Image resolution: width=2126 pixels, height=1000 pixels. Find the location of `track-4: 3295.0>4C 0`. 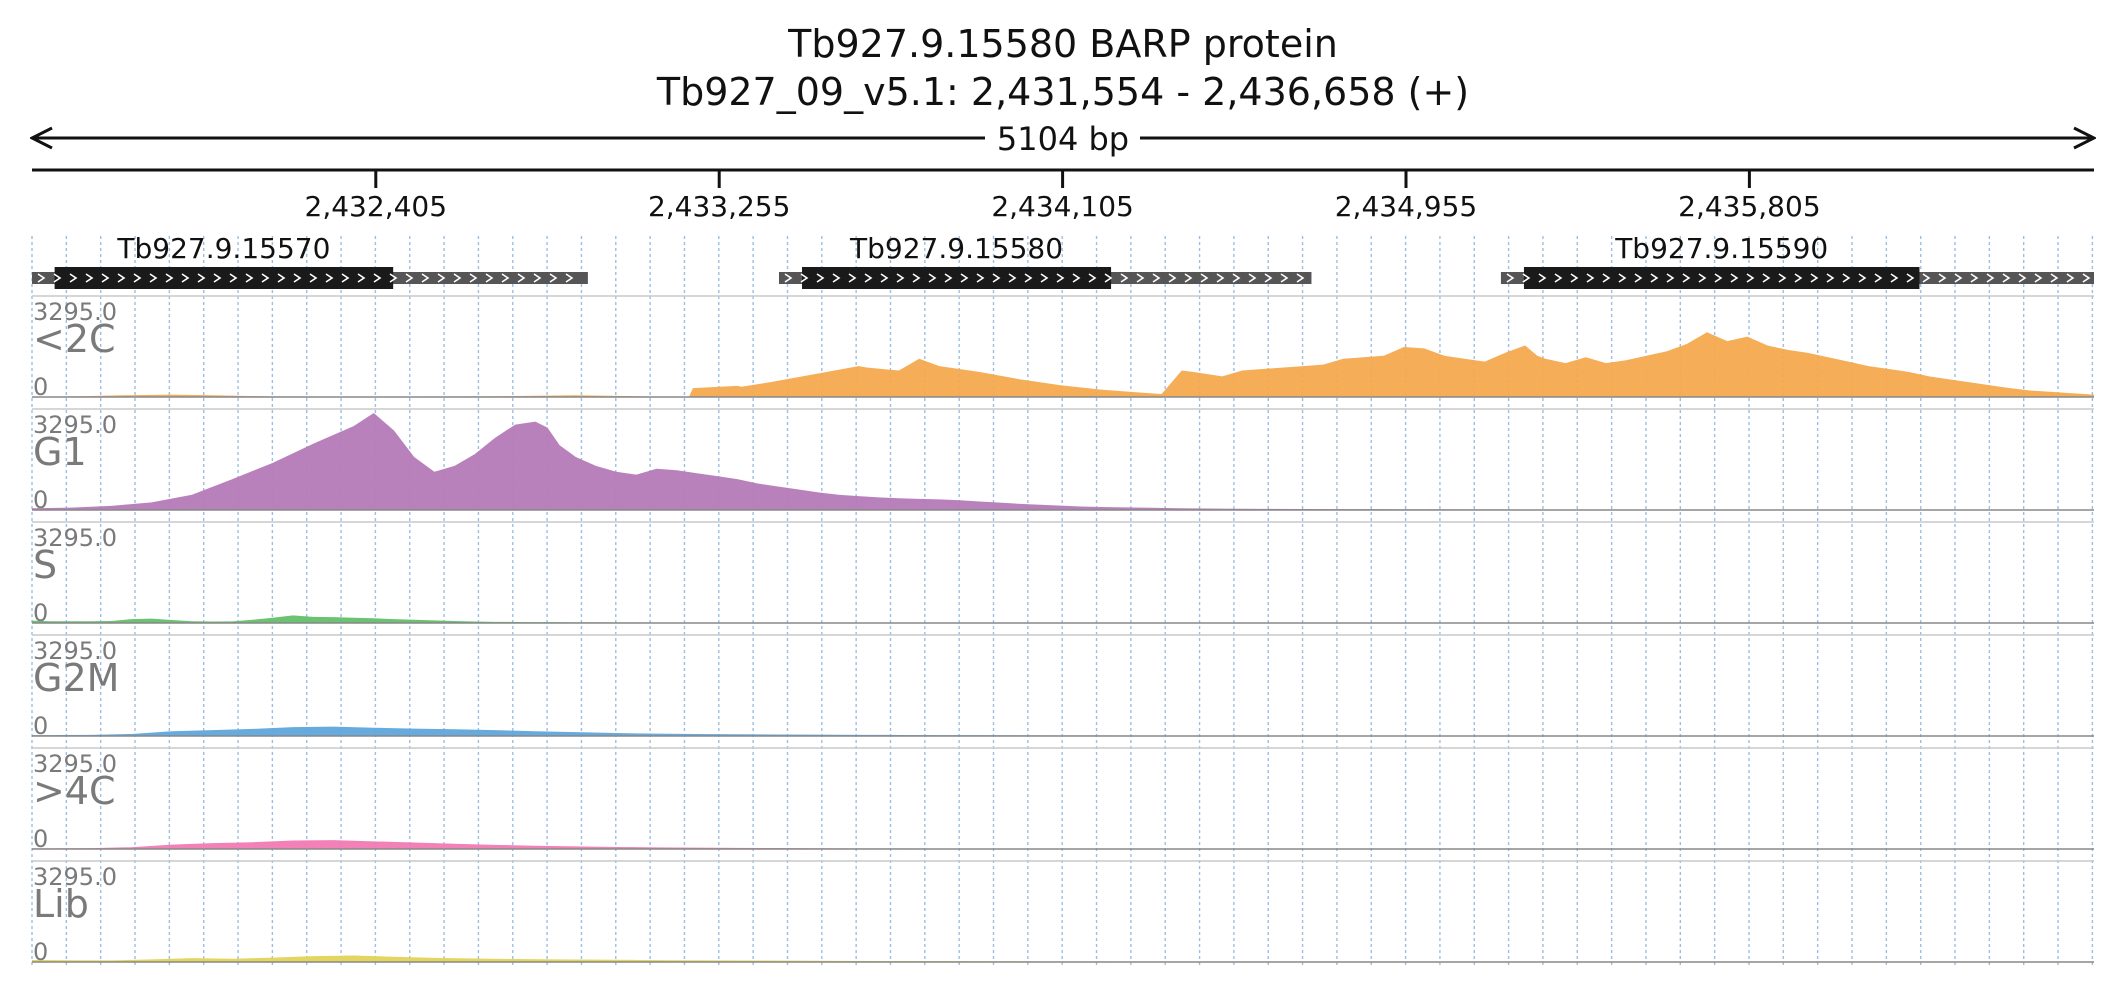

track-4: 3295.0>4C 0 is located at coordinates (1063, 800).